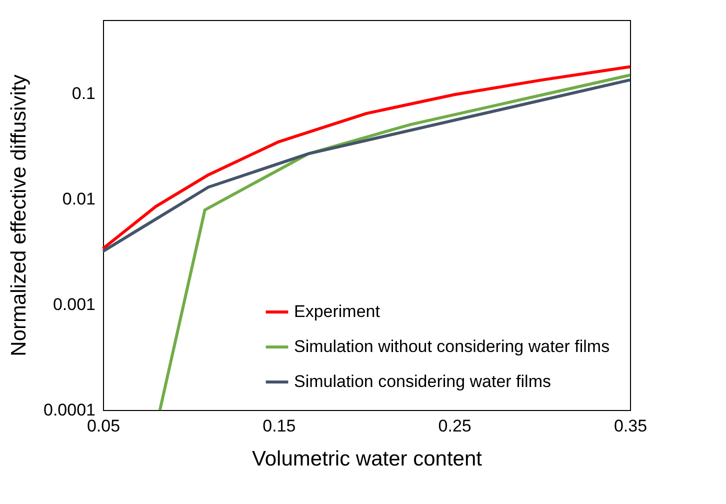 This screenshot has height=504, width=726. I want to click on x-tick-label: 0.25, so click(455, 426).